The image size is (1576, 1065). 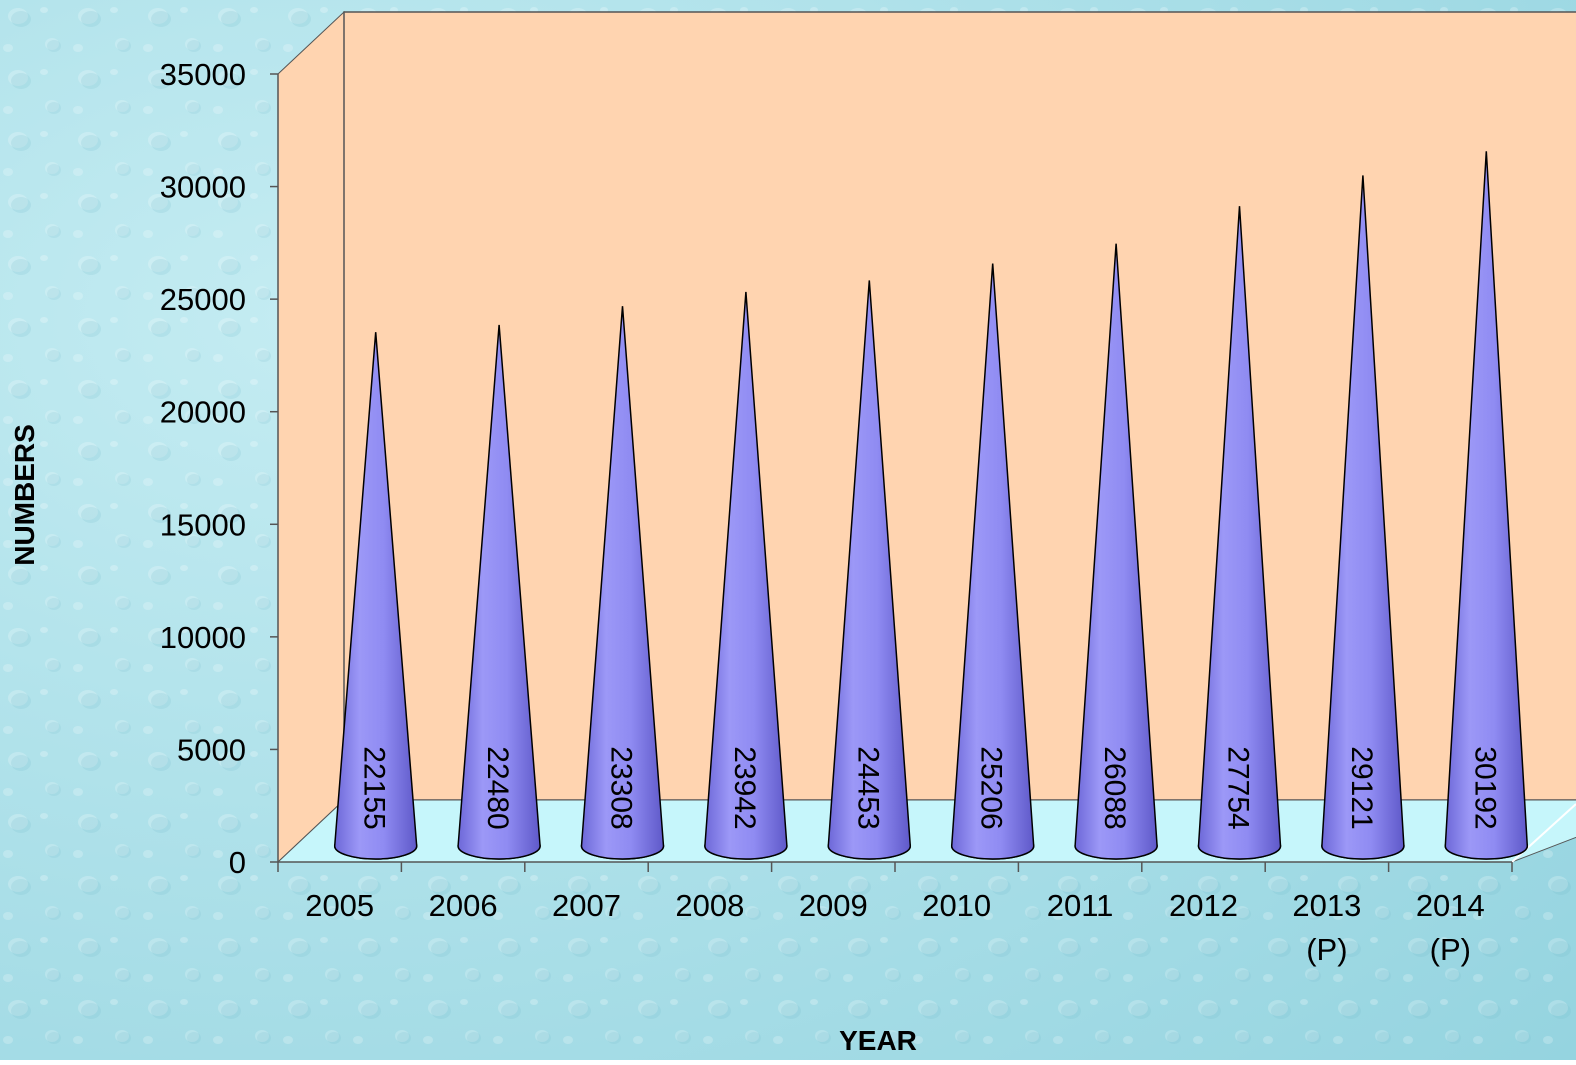 I want to click on data-label: 23942, so click(x=744, y=787).